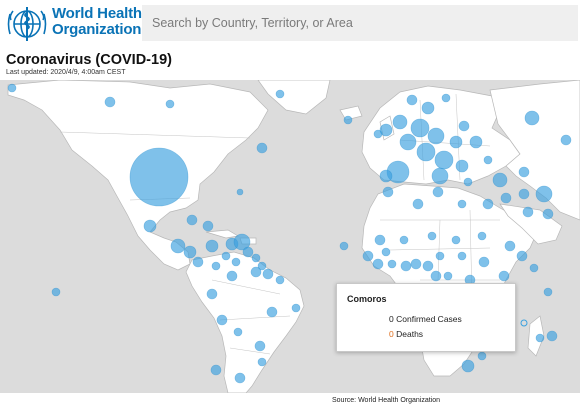 This screenshot has height=415, width=580. I want to click on bubble-iceland, so click(348, 120).